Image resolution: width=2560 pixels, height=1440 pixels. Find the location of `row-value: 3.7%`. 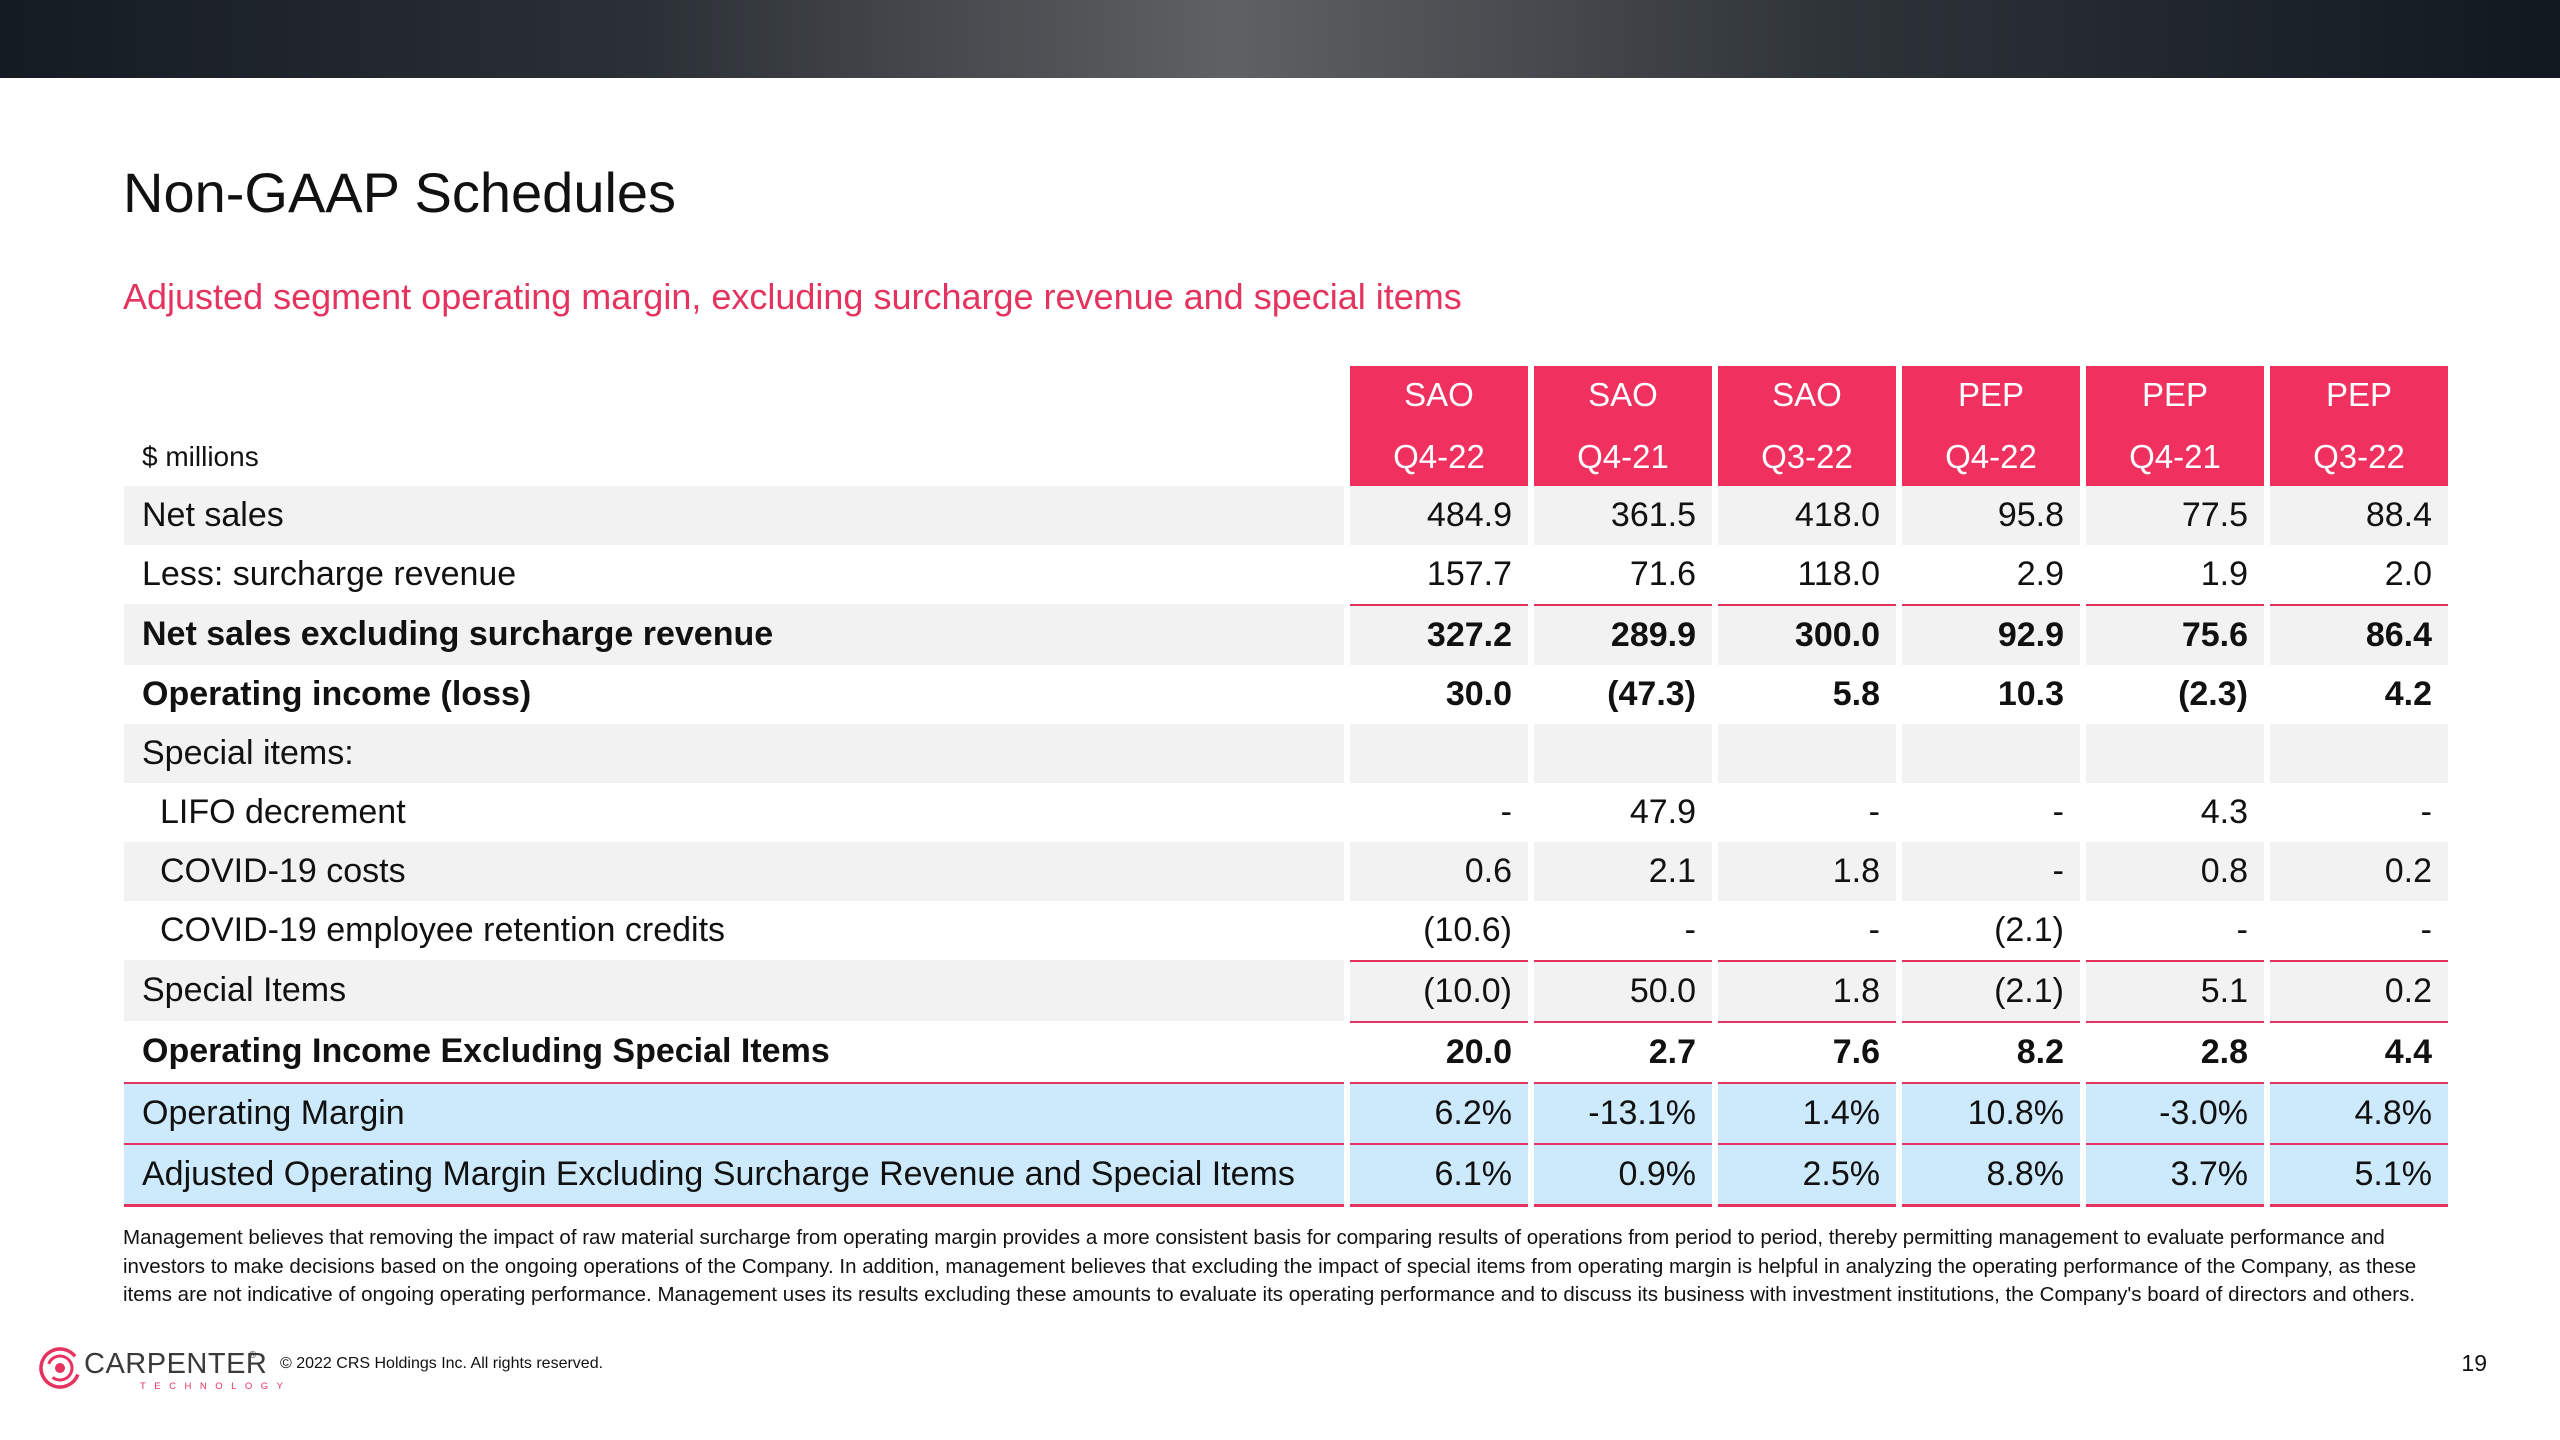

row-value: 3.7% is located at coordinates (2175, 1175).